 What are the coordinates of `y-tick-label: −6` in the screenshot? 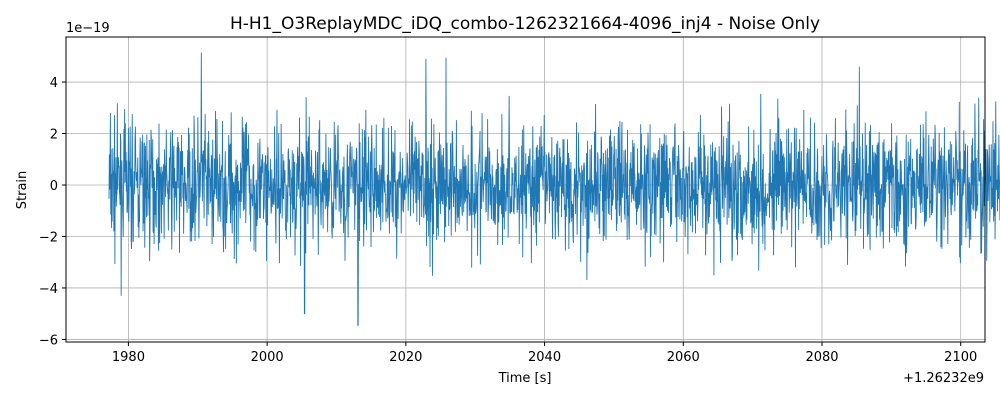 It's located at (48, 340).